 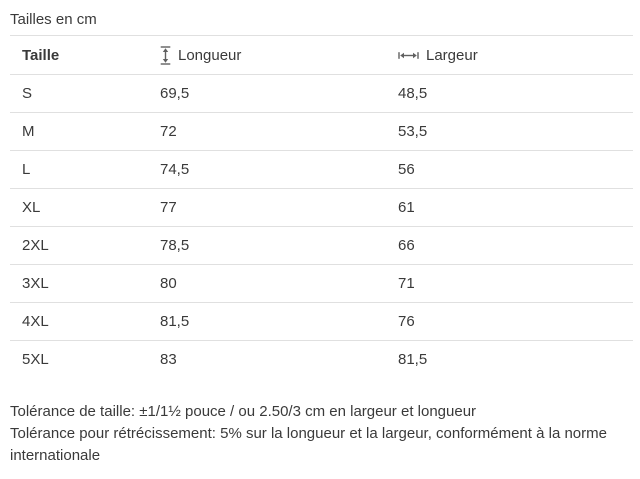 I want to click on cell-width: 48,5, so click(x=509, y=93).